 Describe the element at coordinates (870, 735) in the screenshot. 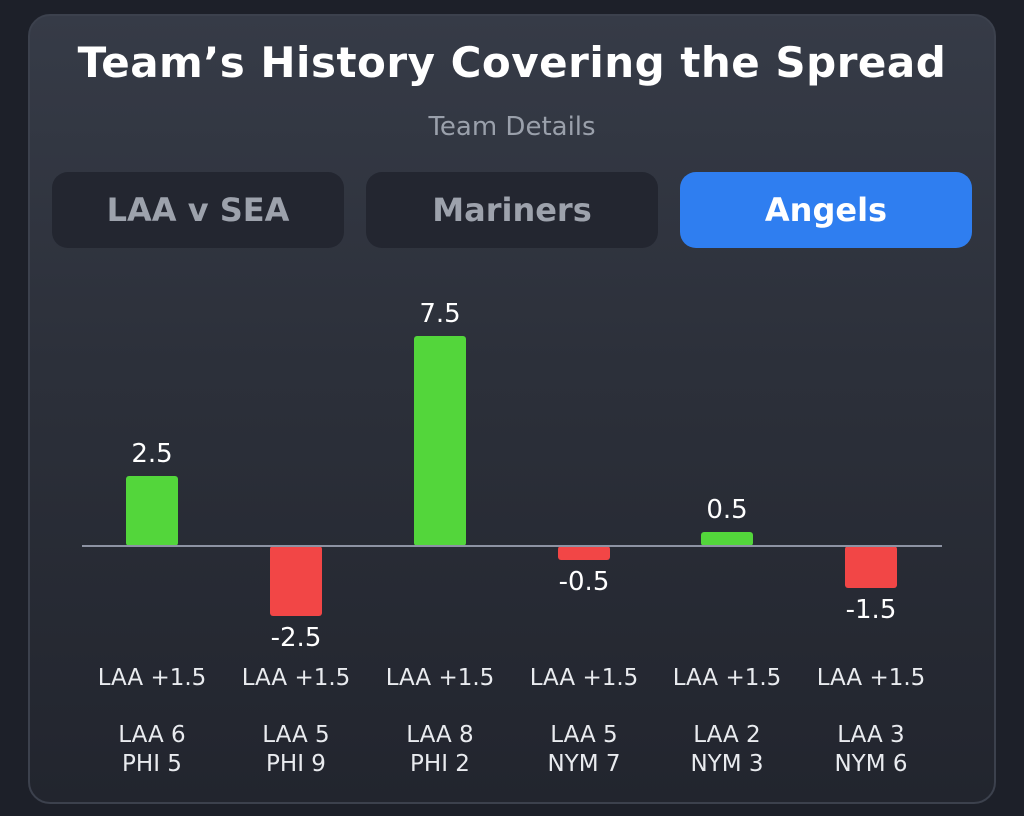

I see `score-line-team: LAA 3` at that location.